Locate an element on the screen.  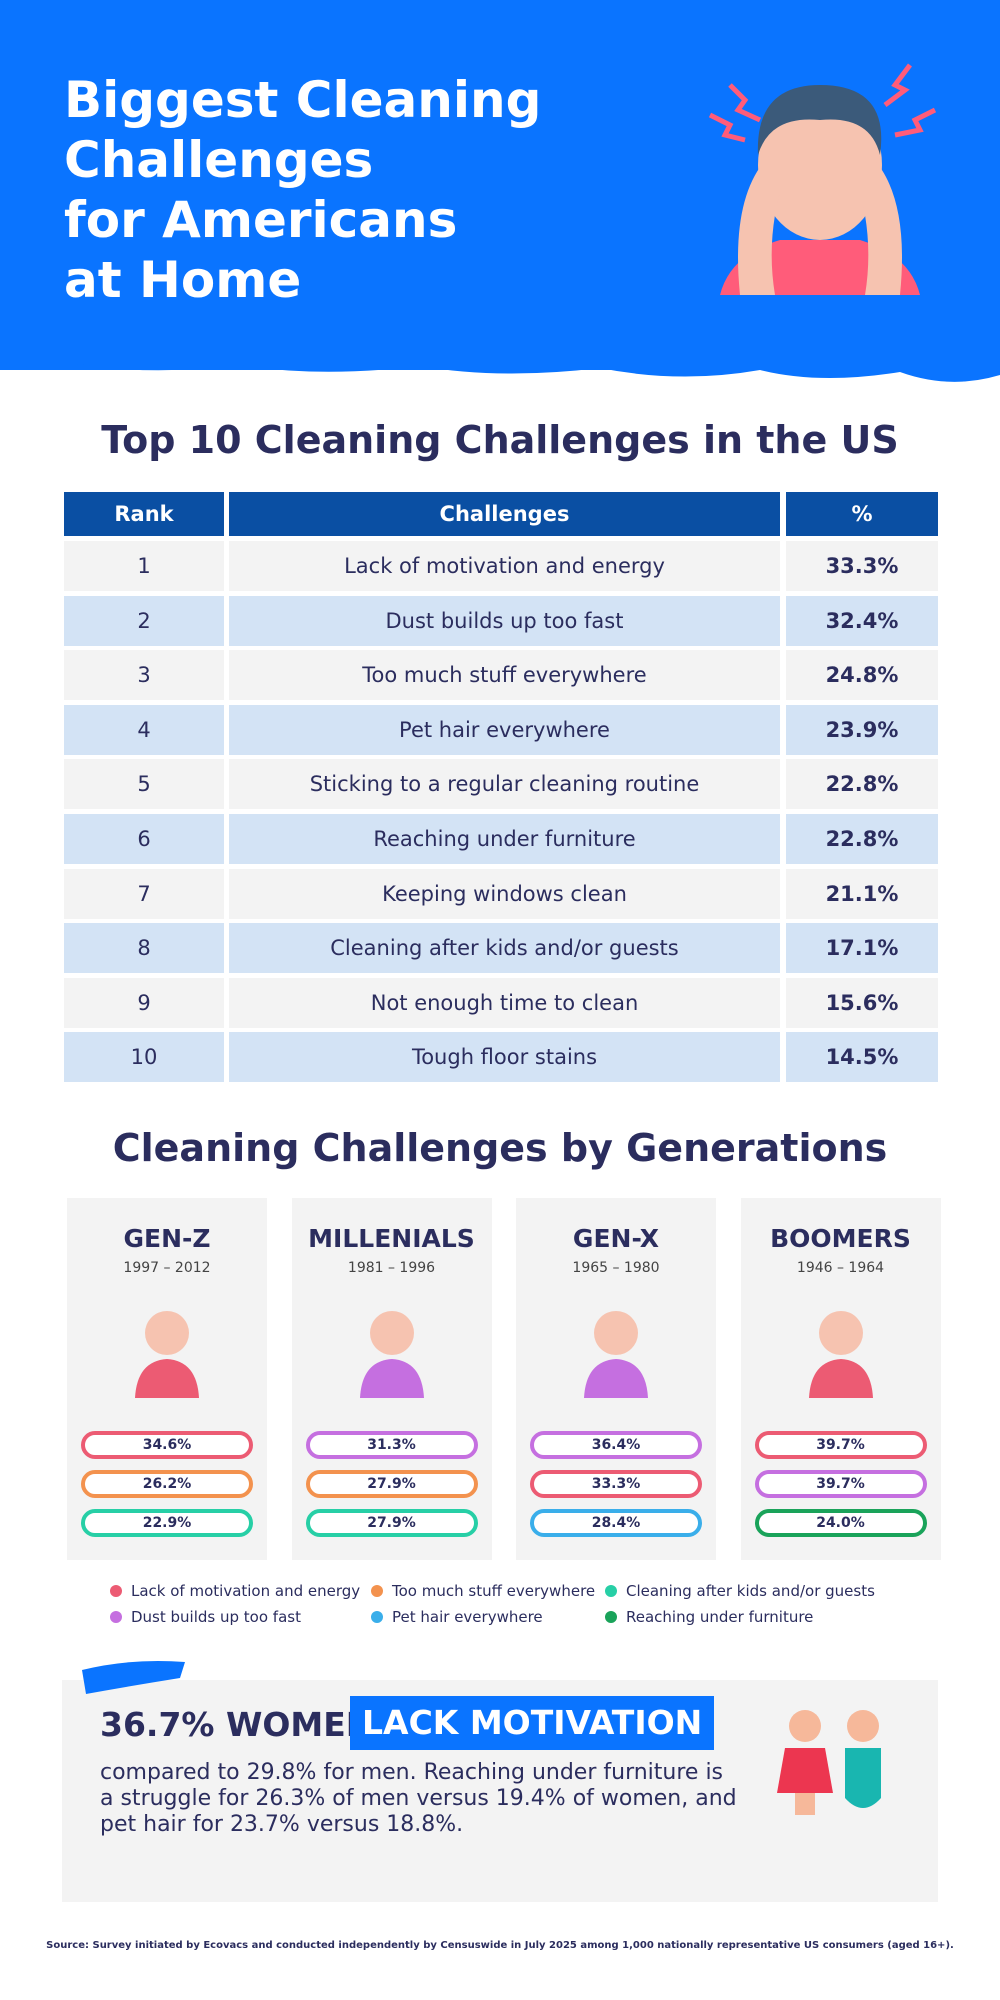
value-pill: 24.0% is located at coordinates (840, 1523).